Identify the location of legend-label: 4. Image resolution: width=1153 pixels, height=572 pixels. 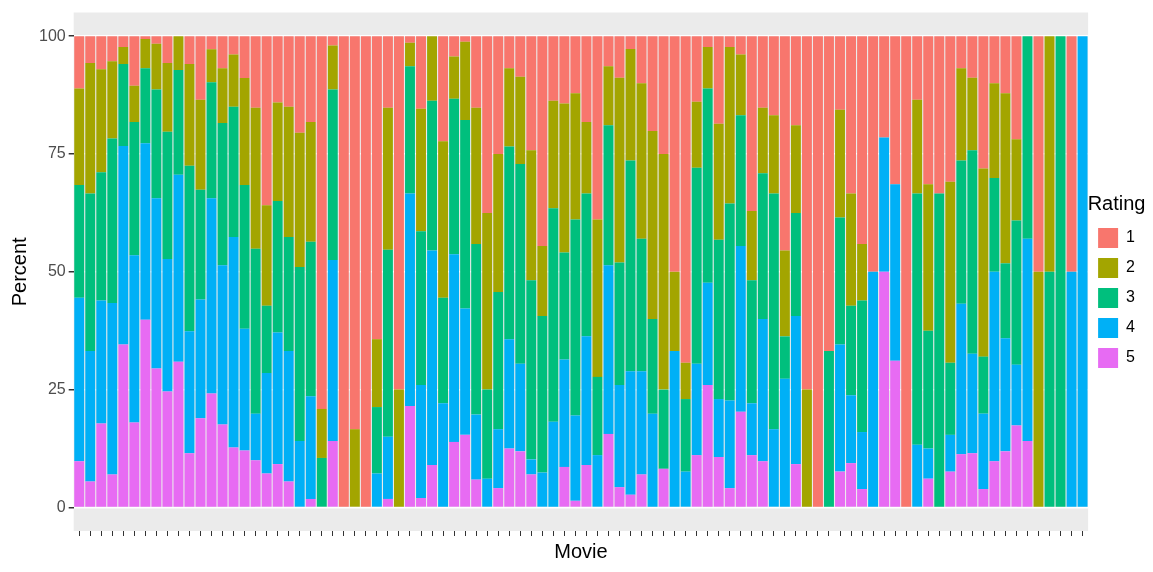
(1131, 327).